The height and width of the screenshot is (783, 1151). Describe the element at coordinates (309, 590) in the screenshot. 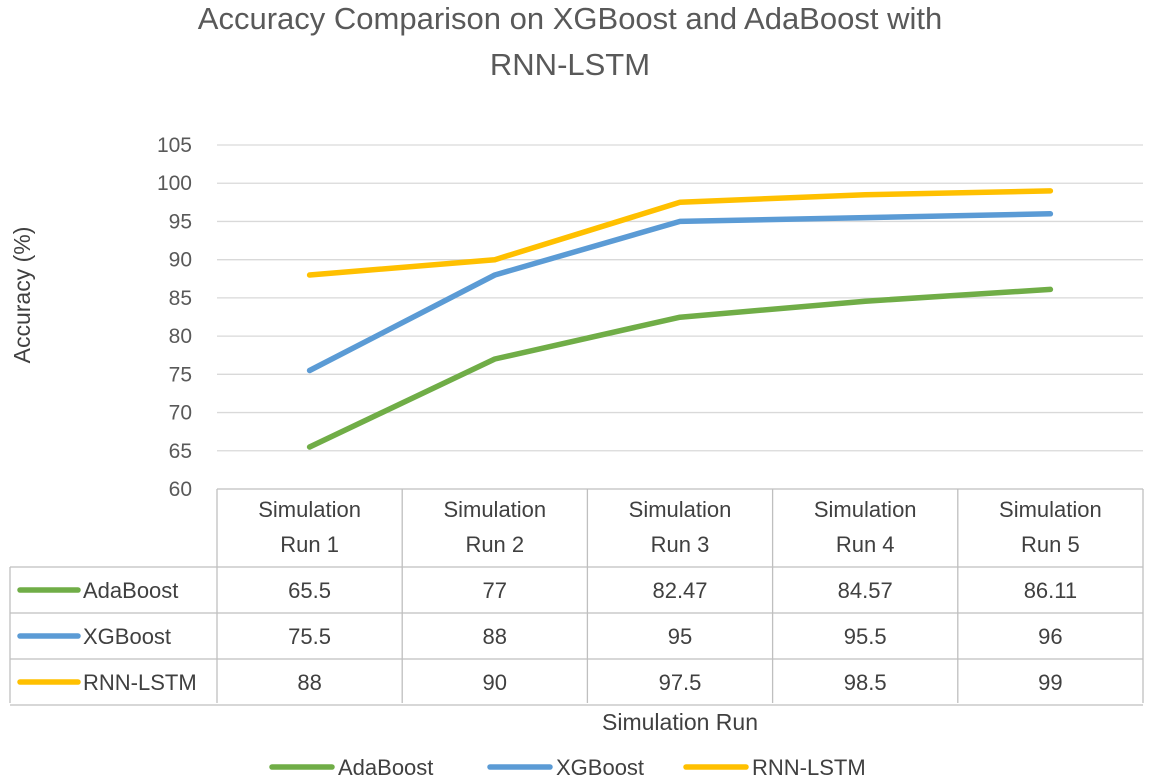

I see `table-value: 65.5` at that location.